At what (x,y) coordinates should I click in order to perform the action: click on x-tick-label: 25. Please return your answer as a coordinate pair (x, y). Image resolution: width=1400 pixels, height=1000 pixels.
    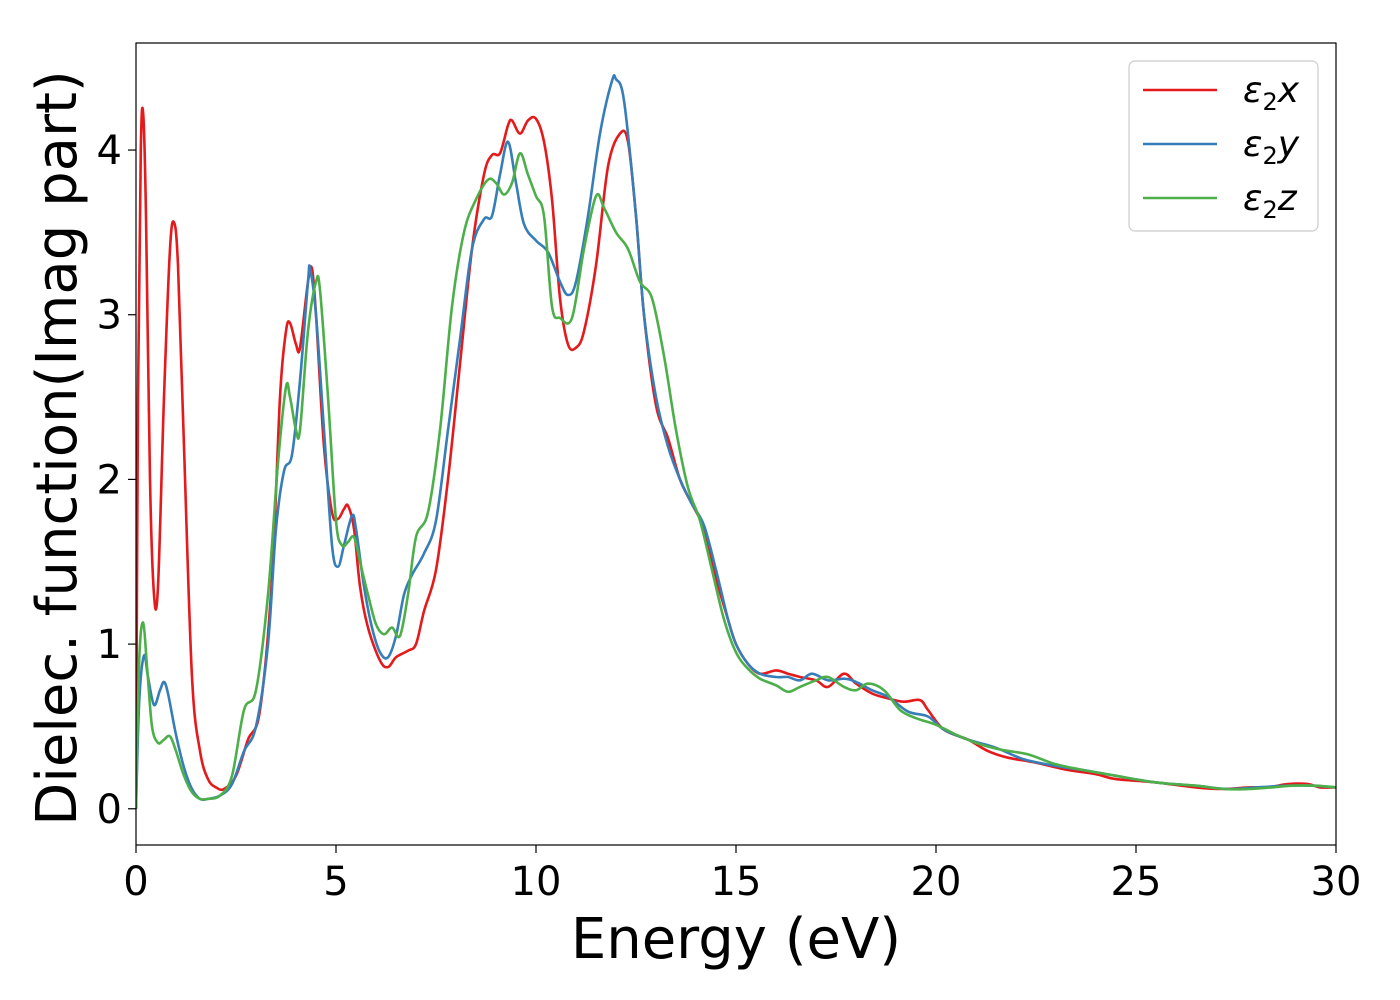
    Looking at the image, I should click on (1136, 882).